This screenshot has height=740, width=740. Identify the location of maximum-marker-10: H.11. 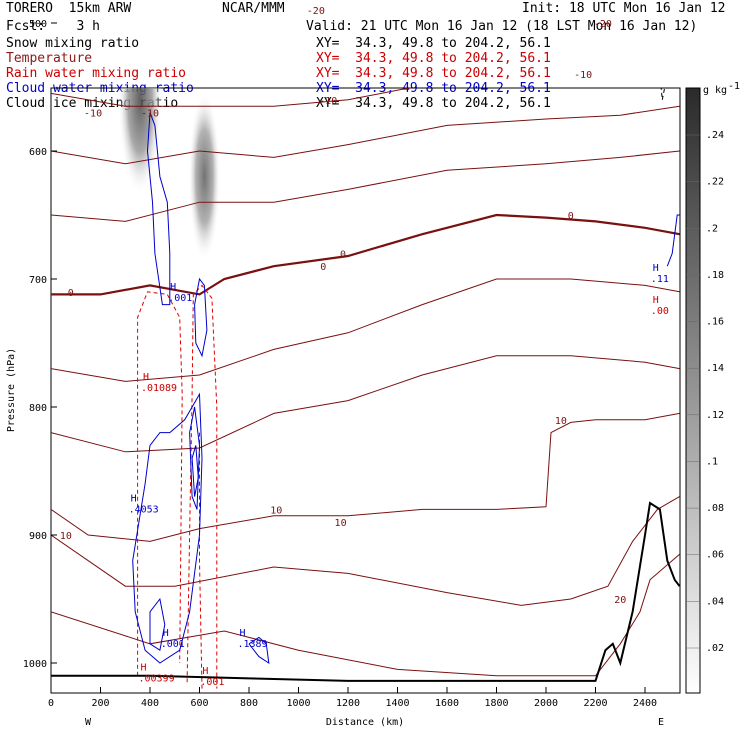
(660, 274).